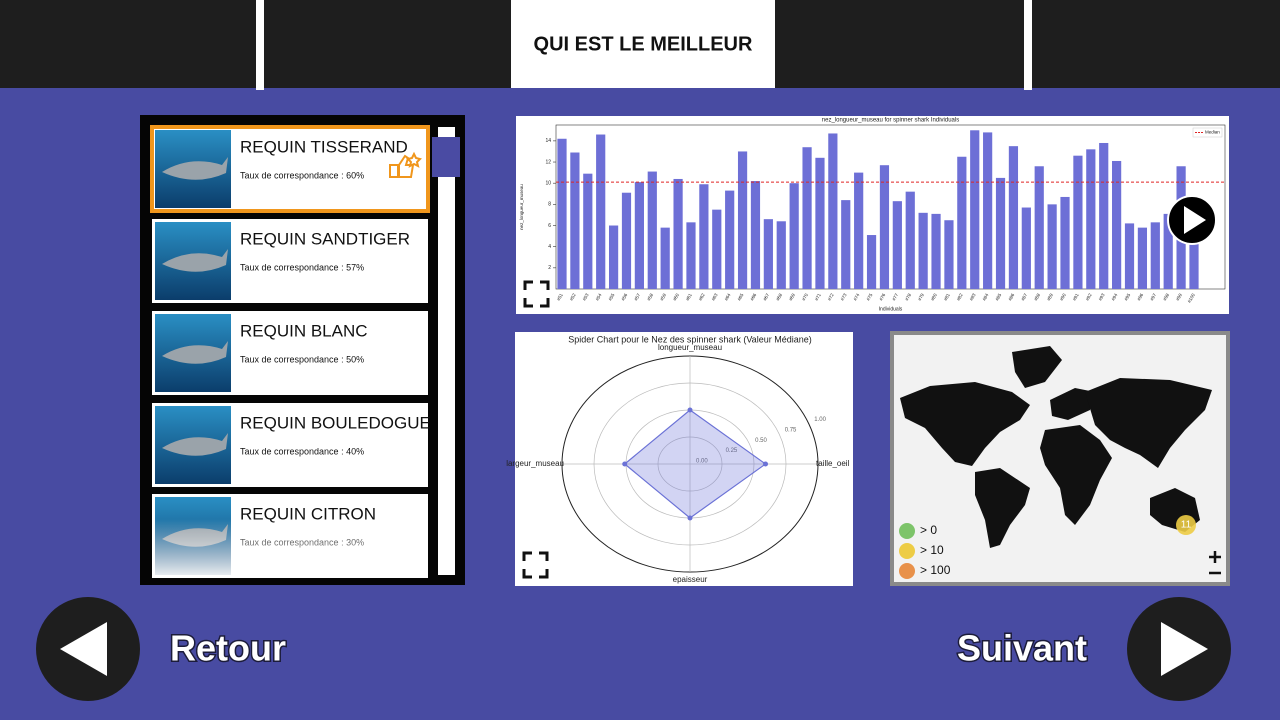  Describe the element at coordinates (643, 44) in the screenshot. I see `header-title: QUI EST LE MEILLEUR` at that location.